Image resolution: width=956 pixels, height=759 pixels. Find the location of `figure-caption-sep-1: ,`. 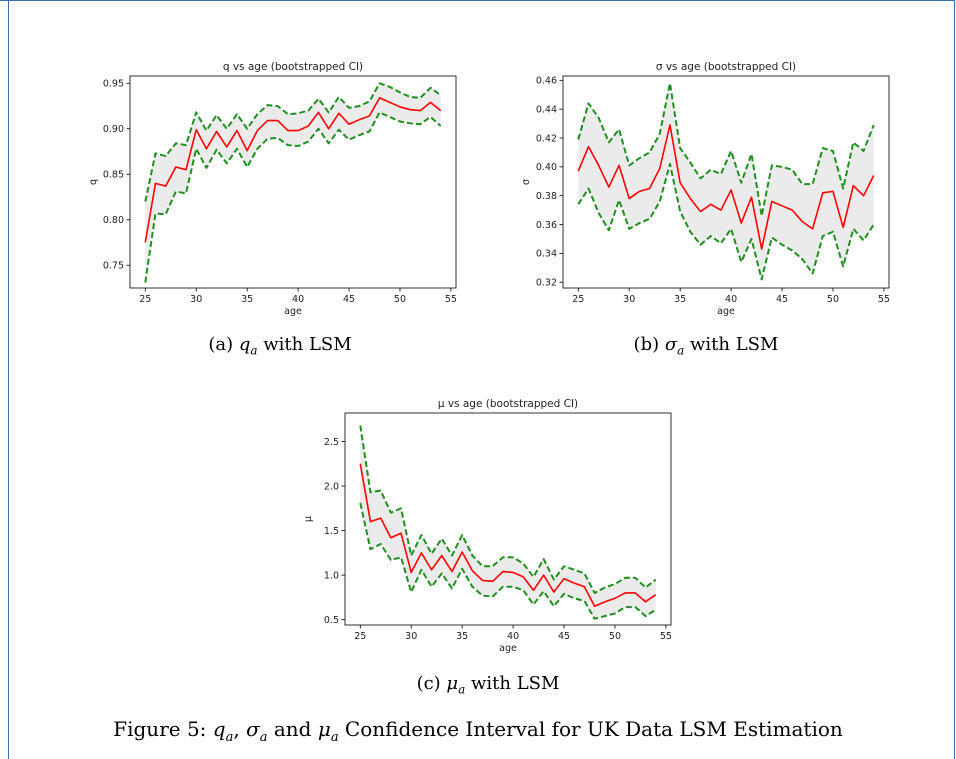

figure-caption-sep-1: , is located at coordinates (240, 729).